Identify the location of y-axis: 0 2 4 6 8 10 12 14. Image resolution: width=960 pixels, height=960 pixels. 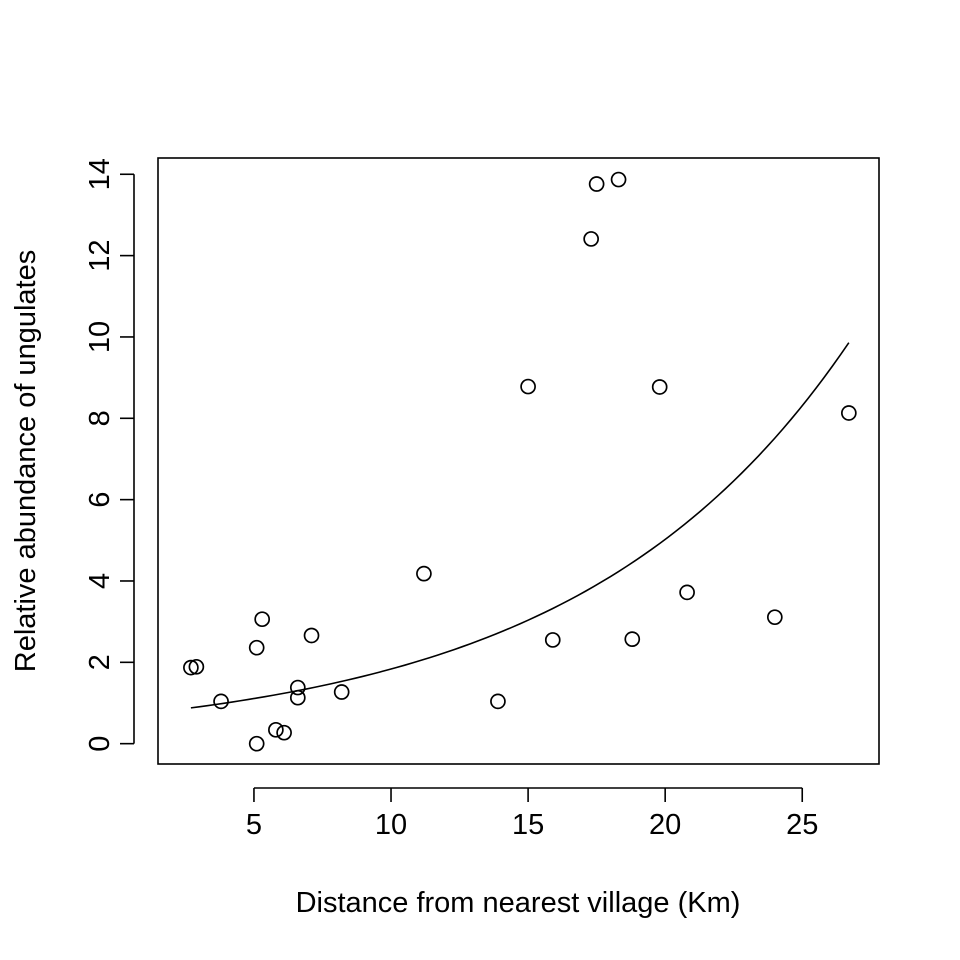
(109, 455).